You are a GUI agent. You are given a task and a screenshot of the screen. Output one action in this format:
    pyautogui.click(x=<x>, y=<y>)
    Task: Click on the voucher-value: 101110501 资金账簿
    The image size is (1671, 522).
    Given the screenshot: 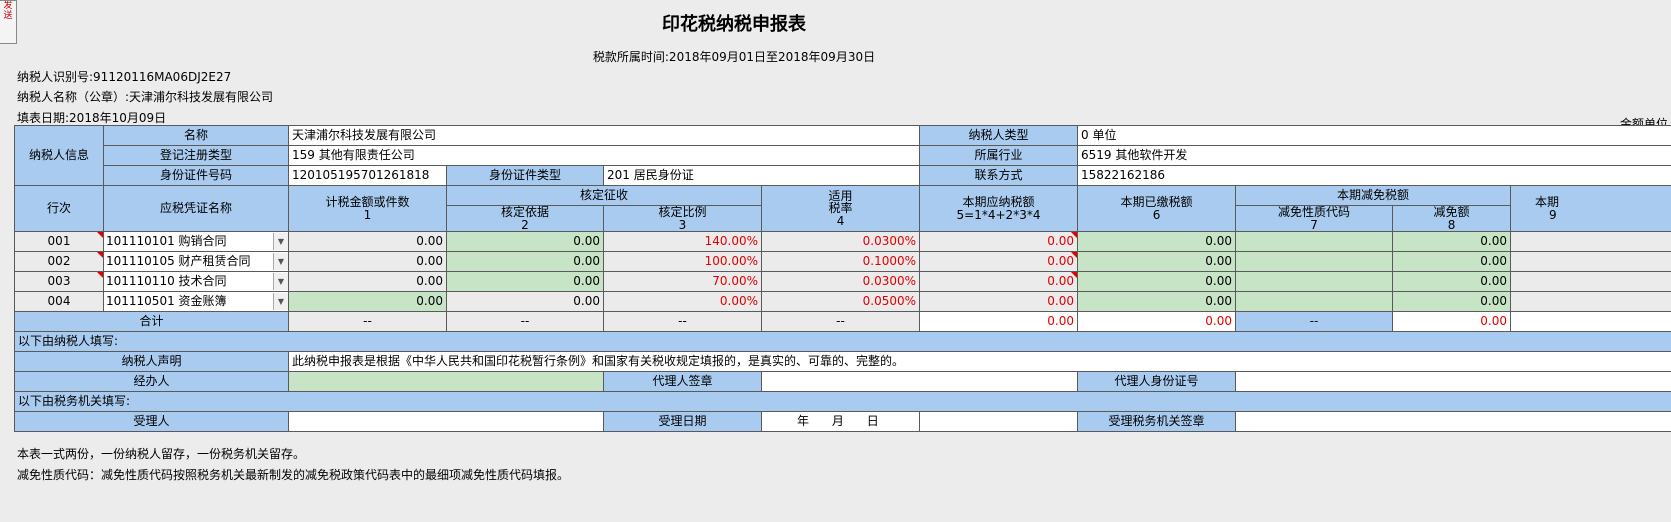 What is the action you would take?
    pyautogui.click(x=166, y=301)
    